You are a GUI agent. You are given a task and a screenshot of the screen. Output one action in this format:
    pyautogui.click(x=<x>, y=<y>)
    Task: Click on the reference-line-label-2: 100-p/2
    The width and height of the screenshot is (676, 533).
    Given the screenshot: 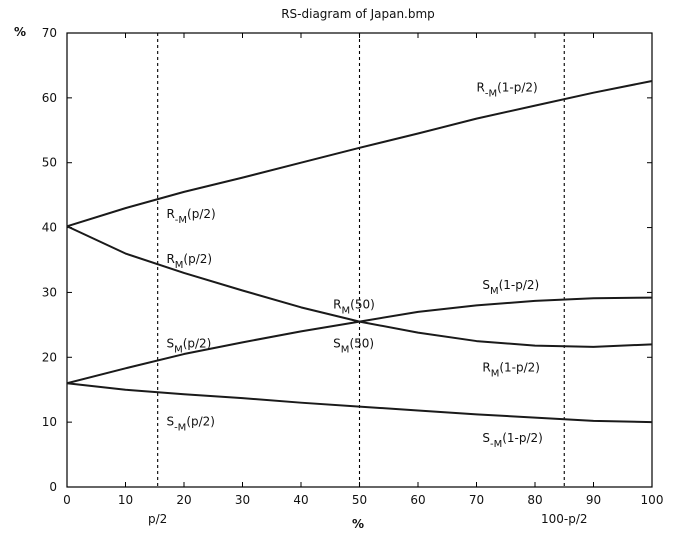 What is the action you would take?
    pyautogui.click(x=564, y=519)
    